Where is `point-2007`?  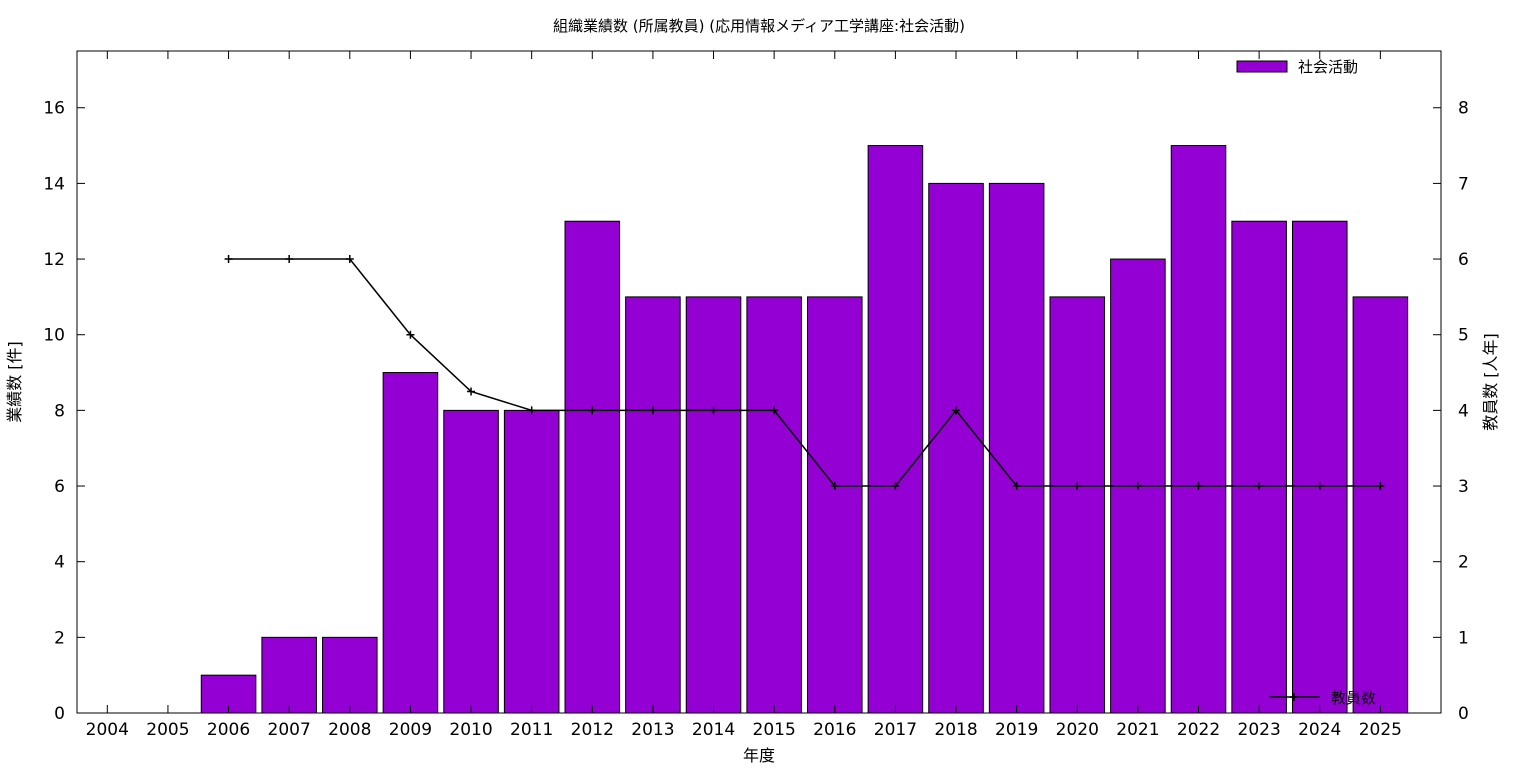
point-2007 is located at coordinates (289, 259).